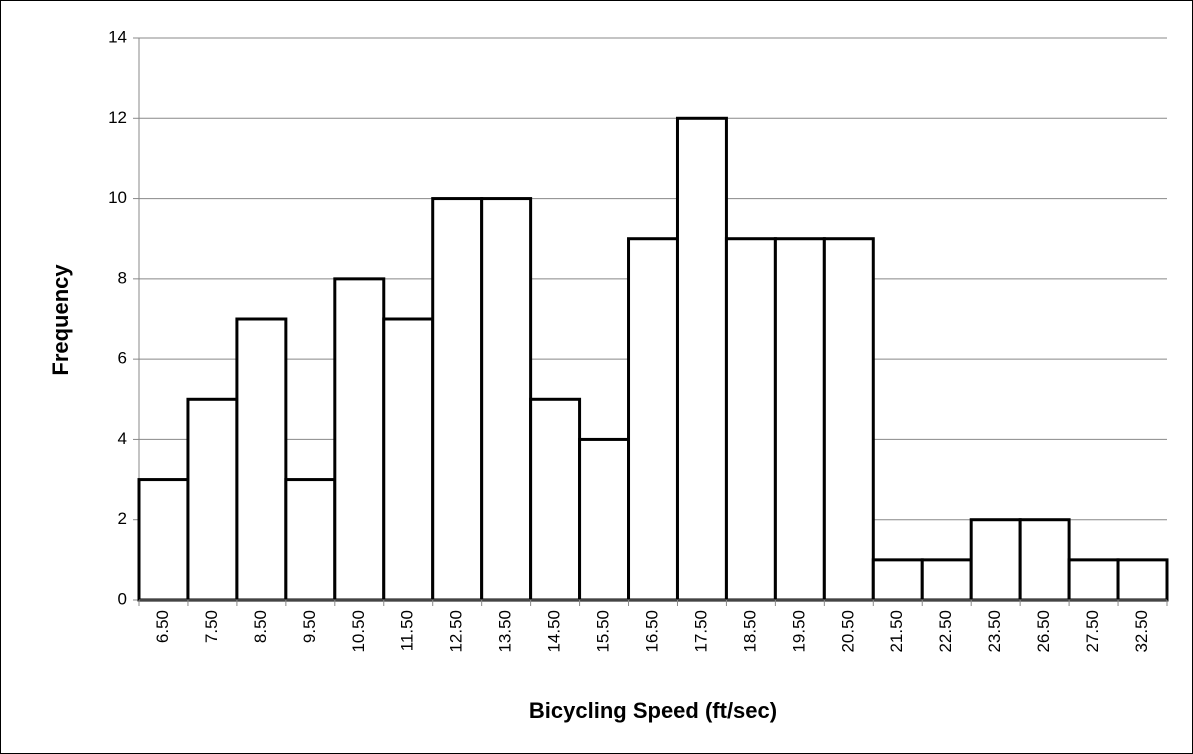  I want to click on y-tick-label: 14, so click(117, 36).